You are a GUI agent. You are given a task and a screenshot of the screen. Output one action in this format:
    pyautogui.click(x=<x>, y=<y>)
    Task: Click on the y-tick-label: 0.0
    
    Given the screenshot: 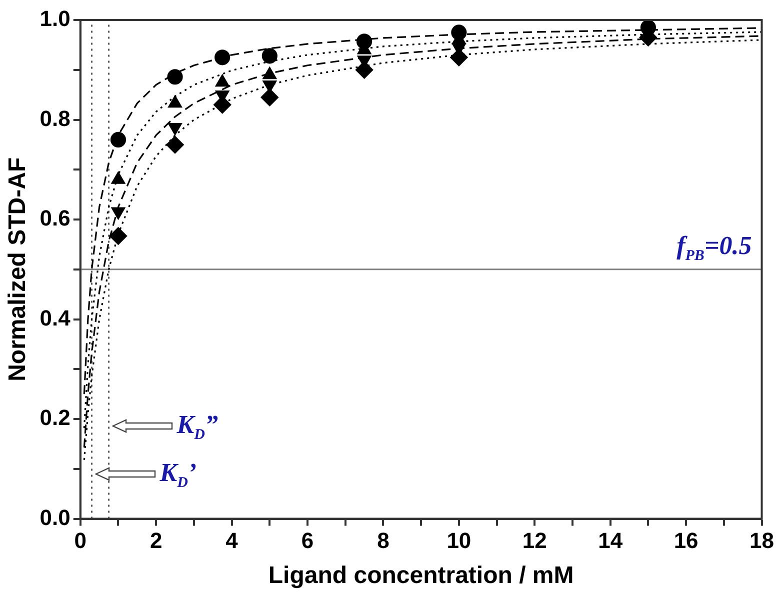 What is the action you would take?
    pyautogui.click(x=55, y=517)
    